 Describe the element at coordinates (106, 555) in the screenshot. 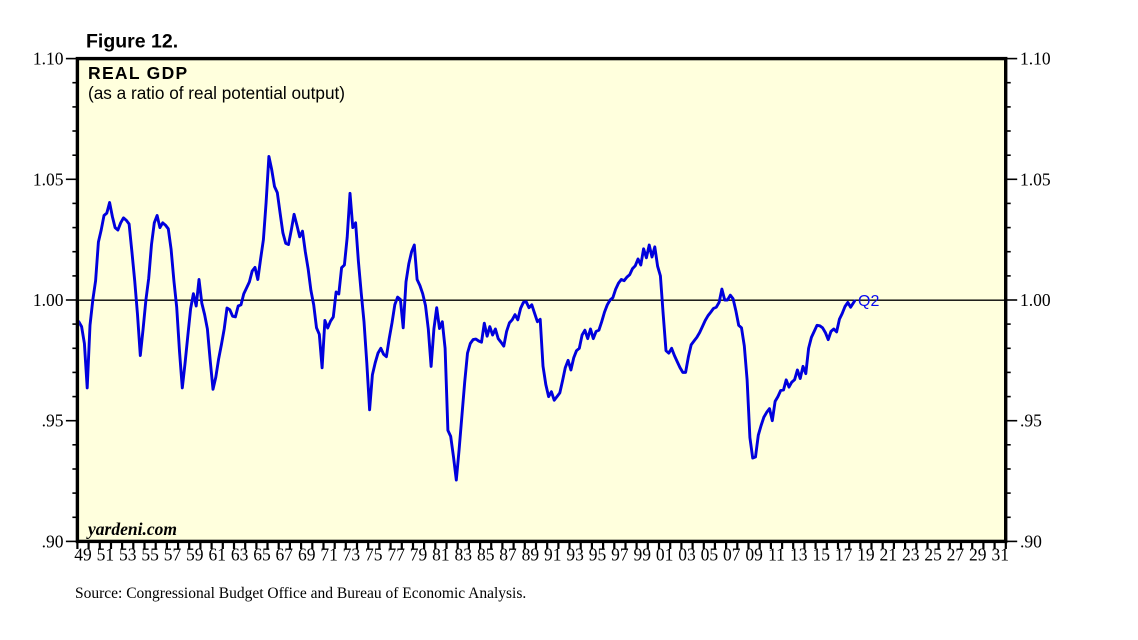

I see `svg-text: 51` at that location.